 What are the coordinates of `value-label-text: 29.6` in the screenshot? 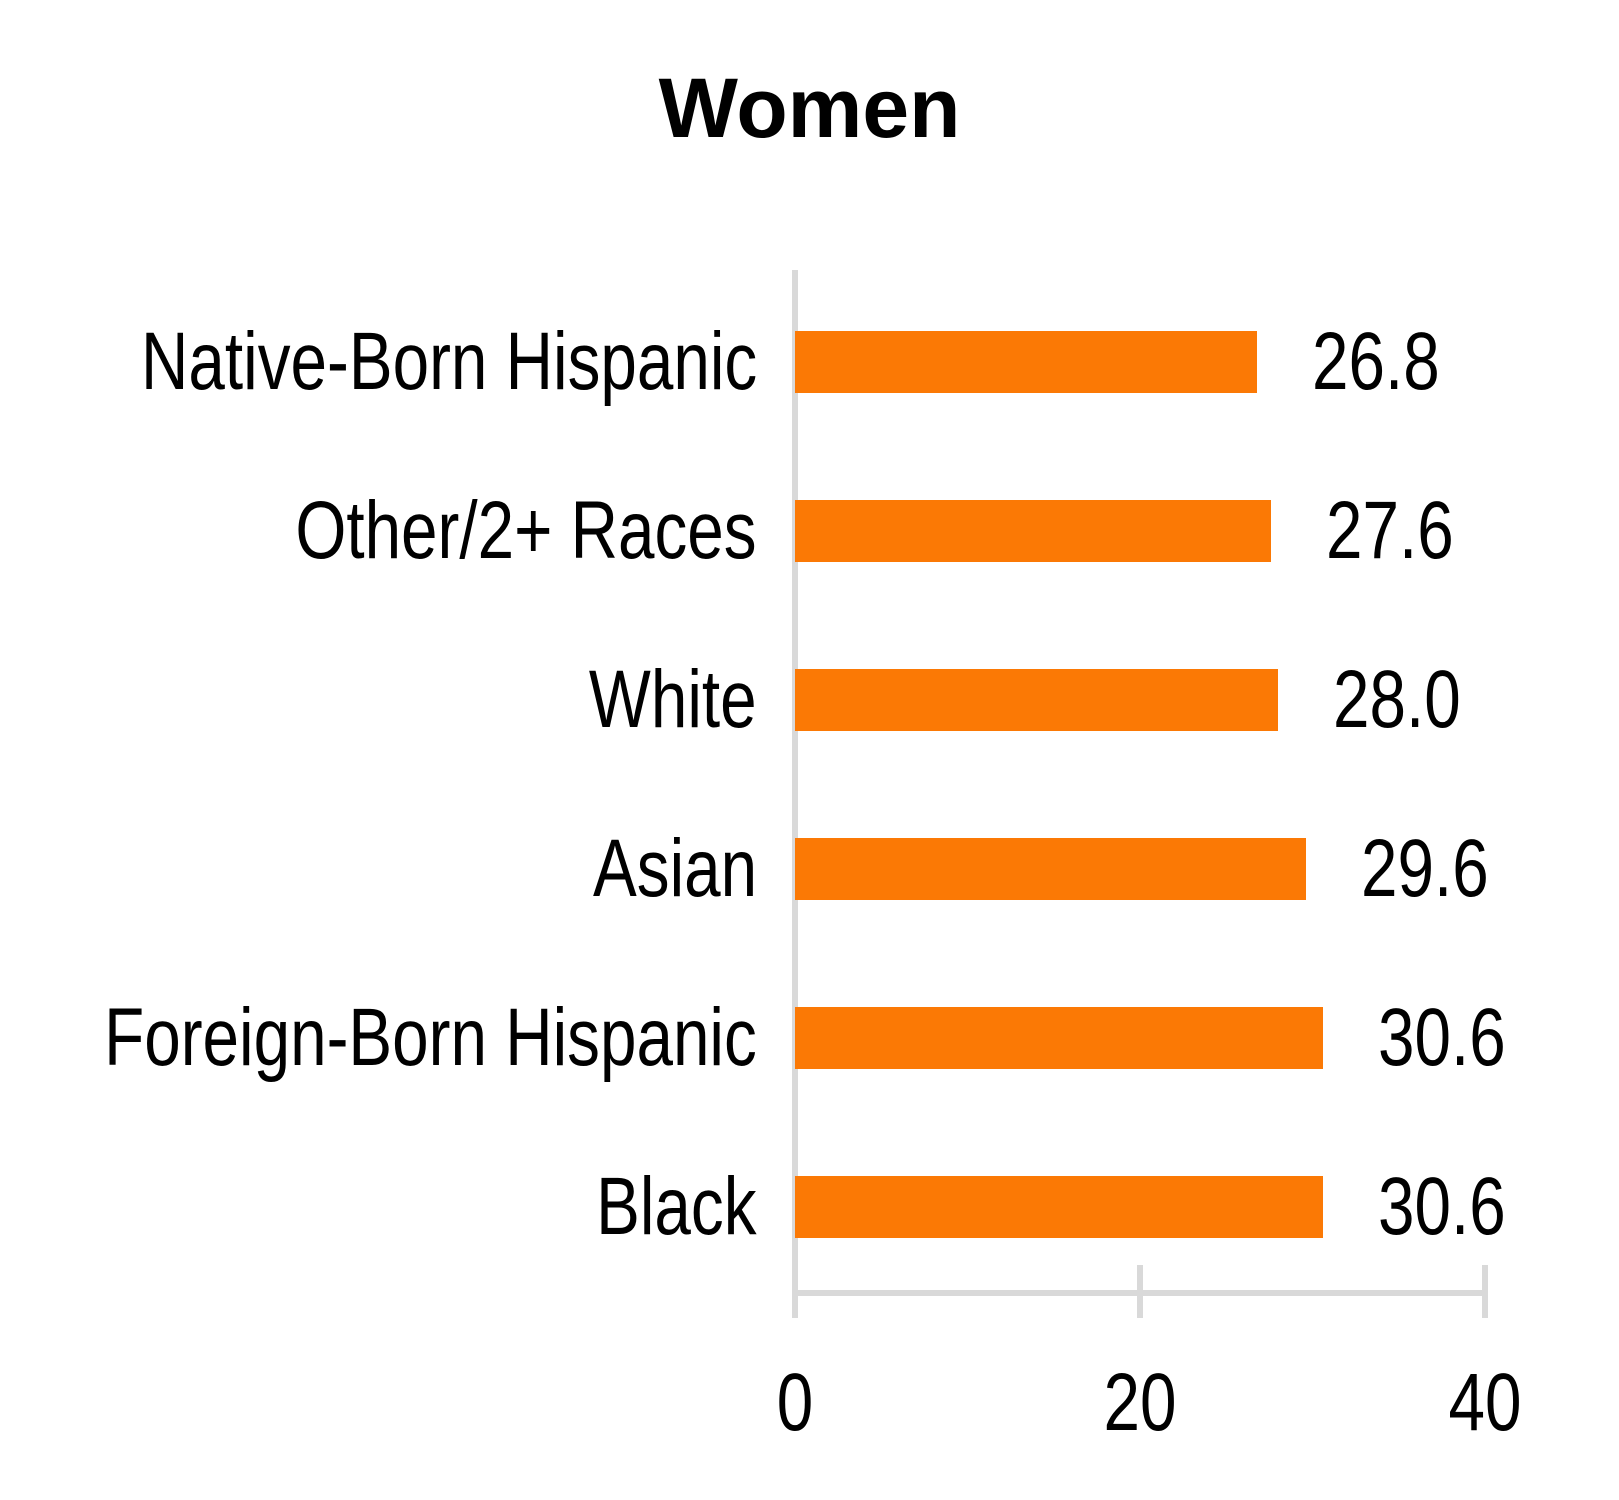 It's located at (1424, 869).